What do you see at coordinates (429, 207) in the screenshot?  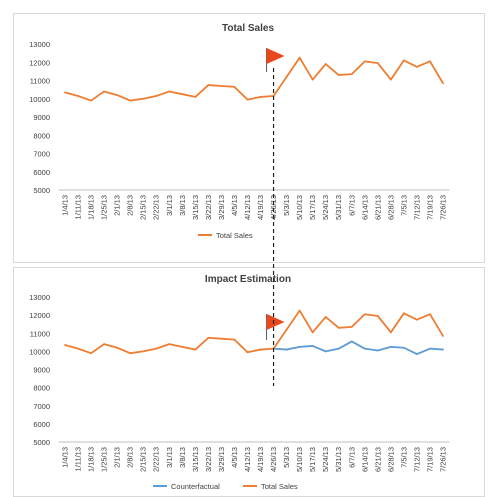 I see `x-tick-label: 7/19/13` at bounding box center [429, 207].